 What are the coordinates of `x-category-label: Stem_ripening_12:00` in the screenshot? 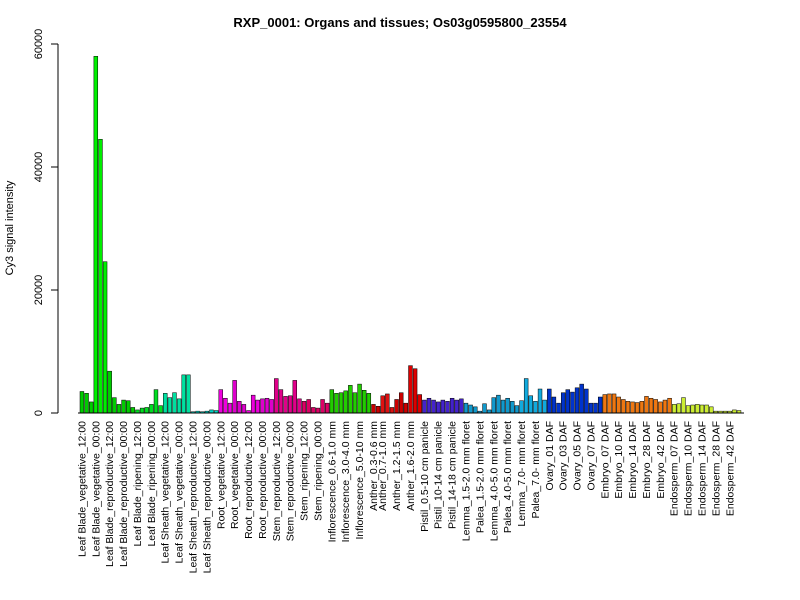 It's located at (305, 471).